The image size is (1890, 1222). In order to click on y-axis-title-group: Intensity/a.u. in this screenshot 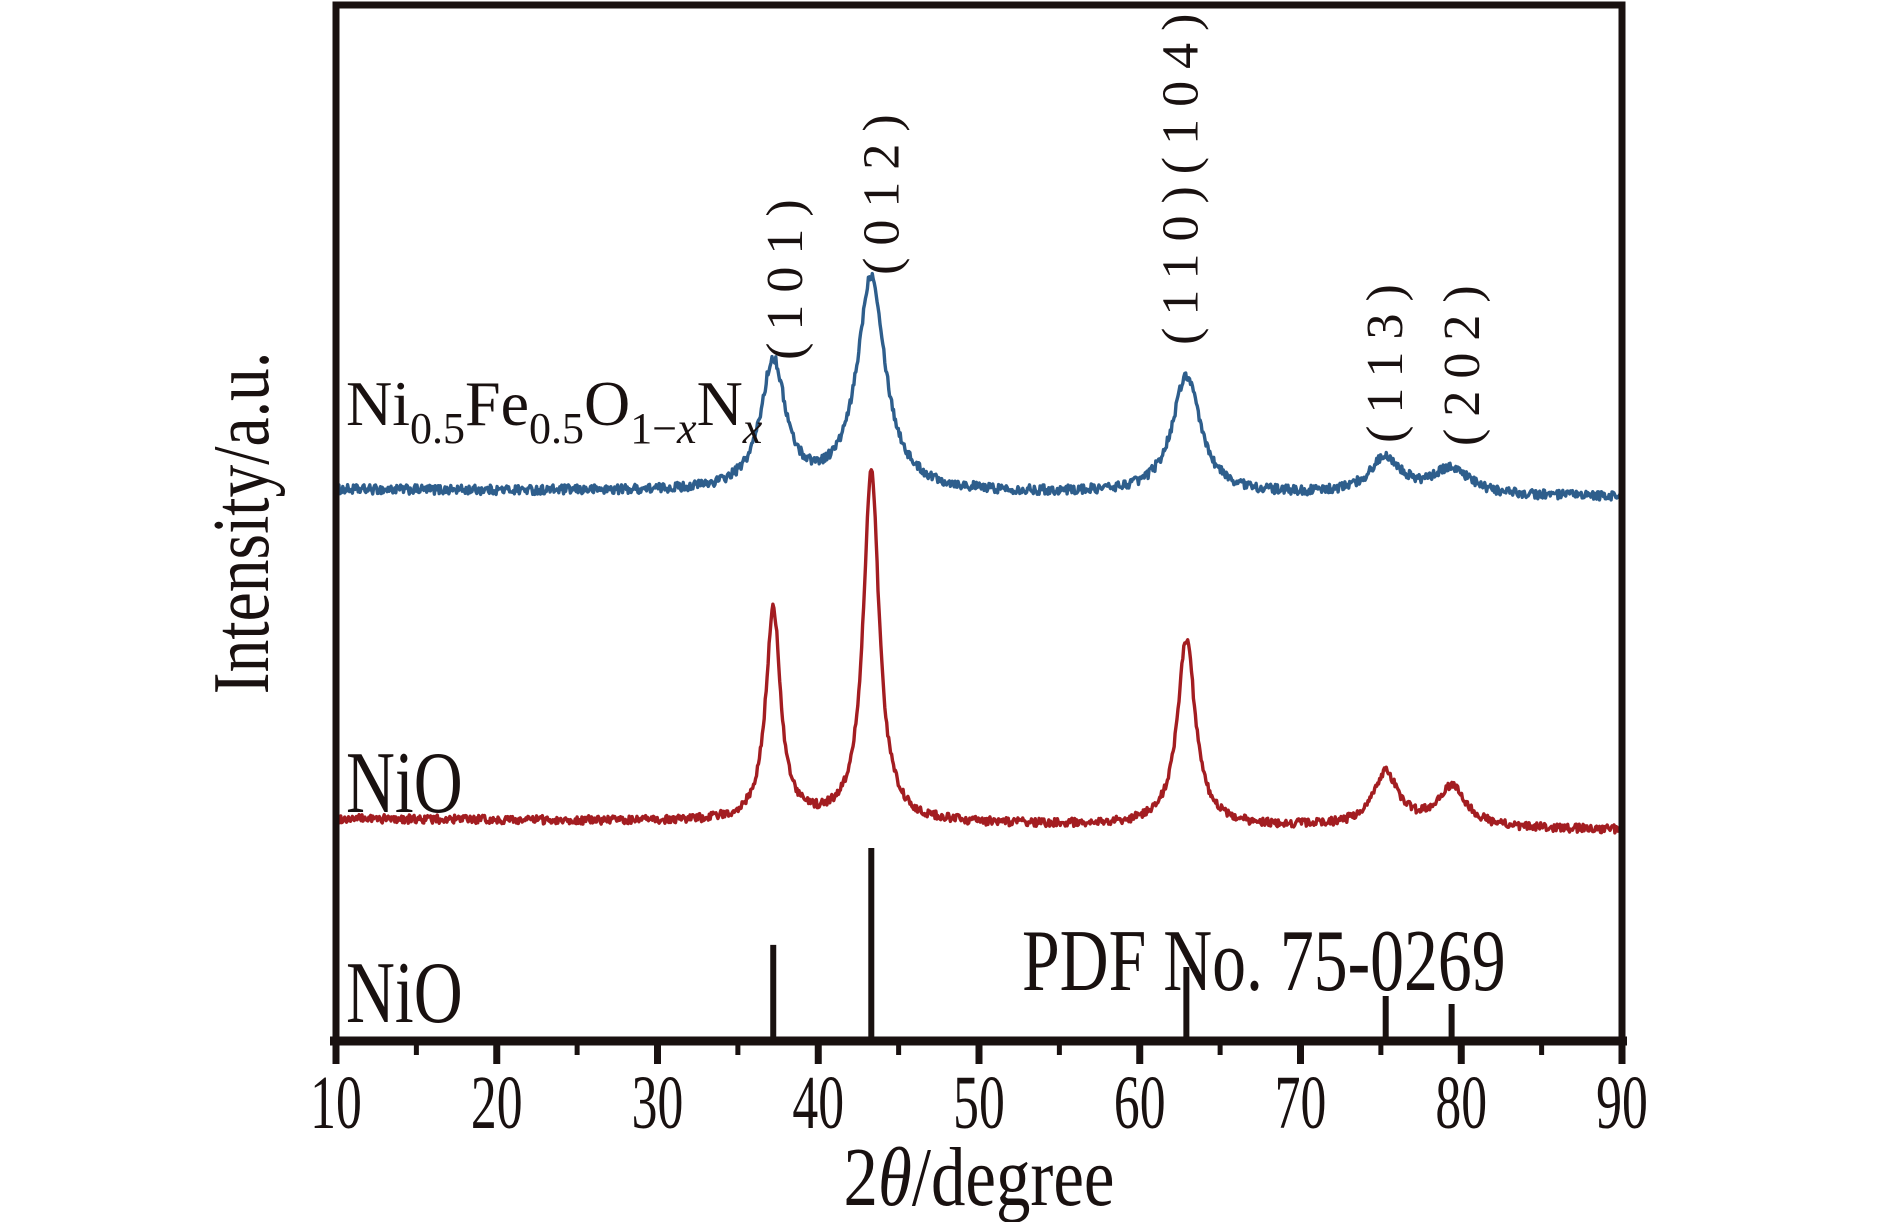, I will do `click(241, 523)`.